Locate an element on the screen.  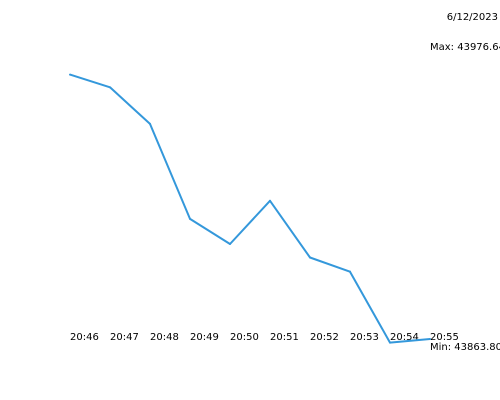
x-tick-label: 20:50 is located at coordinates (244, 337).